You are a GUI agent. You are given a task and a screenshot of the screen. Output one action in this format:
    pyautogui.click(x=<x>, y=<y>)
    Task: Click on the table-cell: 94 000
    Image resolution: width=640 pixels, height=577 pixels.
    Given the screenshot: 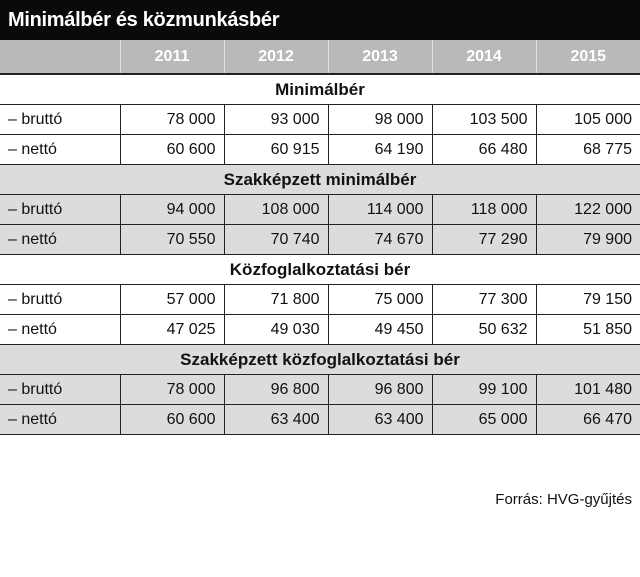 What is the action you would take?
    pyautogui.click(x=171, y=209)
    